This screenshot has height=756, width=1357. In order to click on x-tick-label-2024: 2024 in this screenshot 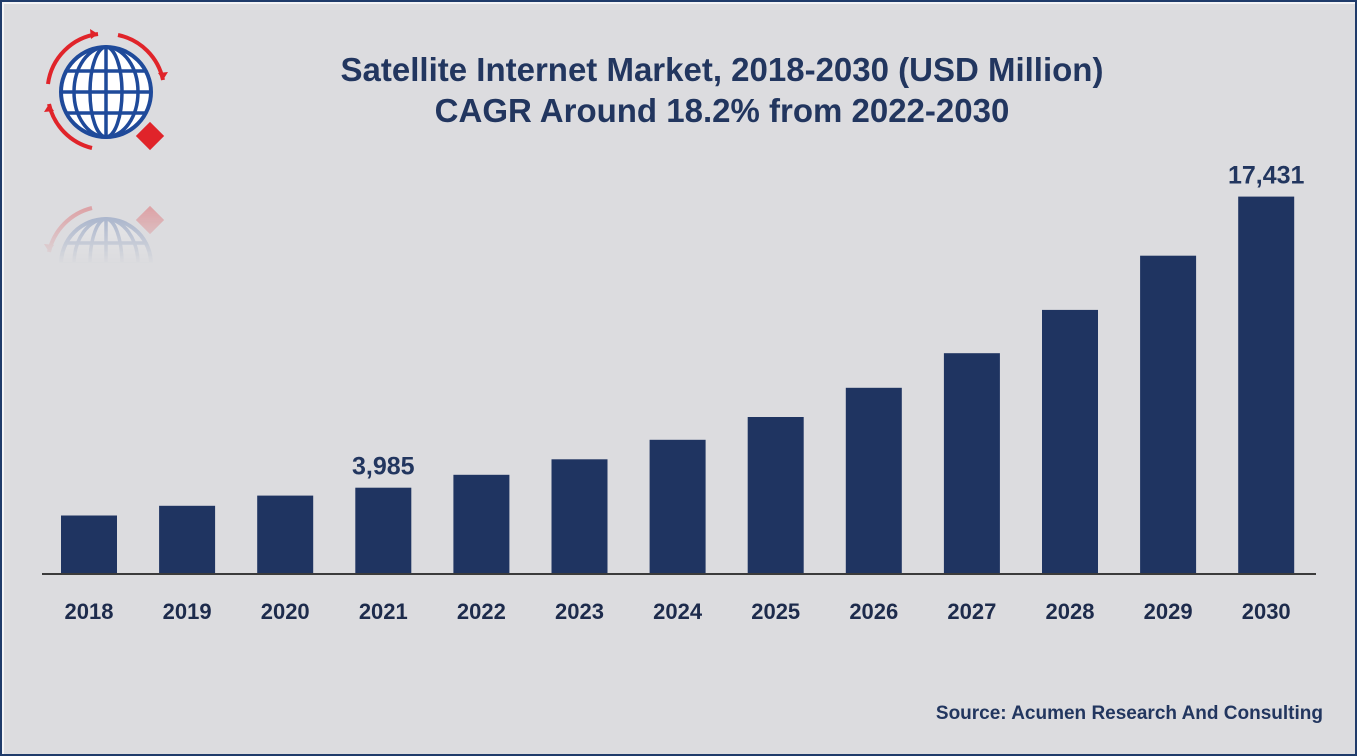, I will do `click(678, 611)`.